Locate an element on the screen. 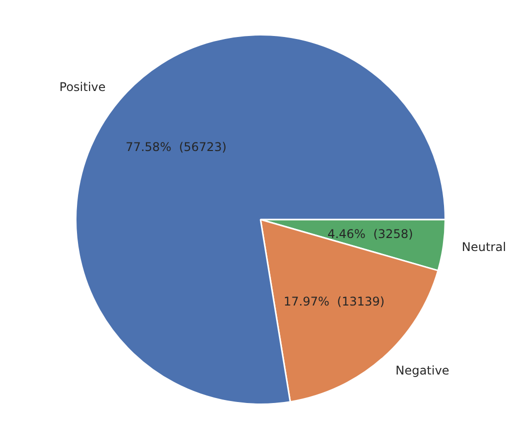  slice-label: Negative is located at coordinates (422, 371).